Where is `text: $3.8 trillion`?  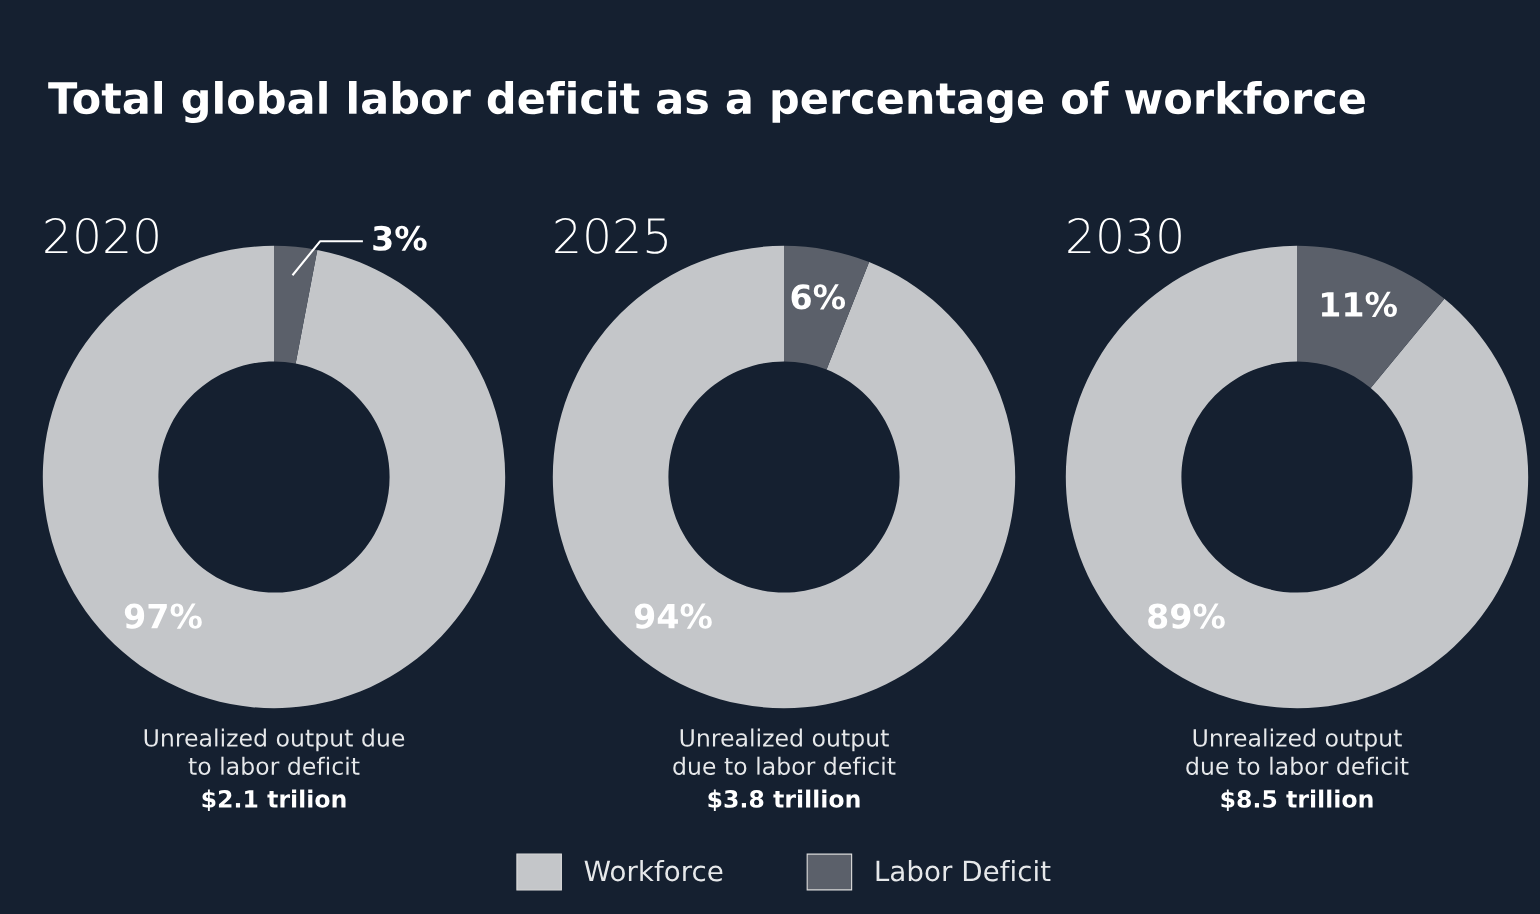 text: $3.8 trillion is located at coordinates (784, 800).